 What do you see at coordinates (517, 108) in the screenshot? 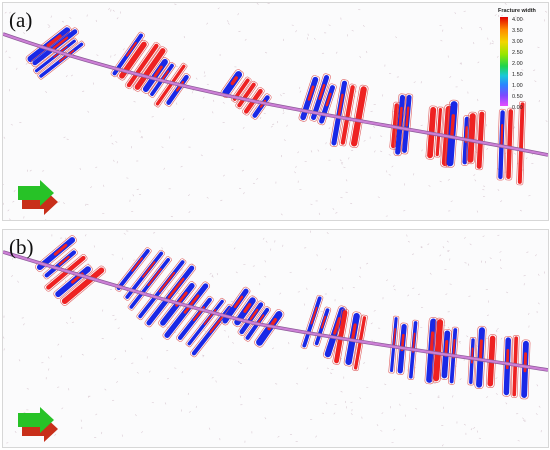
I see `legend-tick: 0.00` at bounding box center [517, 108].